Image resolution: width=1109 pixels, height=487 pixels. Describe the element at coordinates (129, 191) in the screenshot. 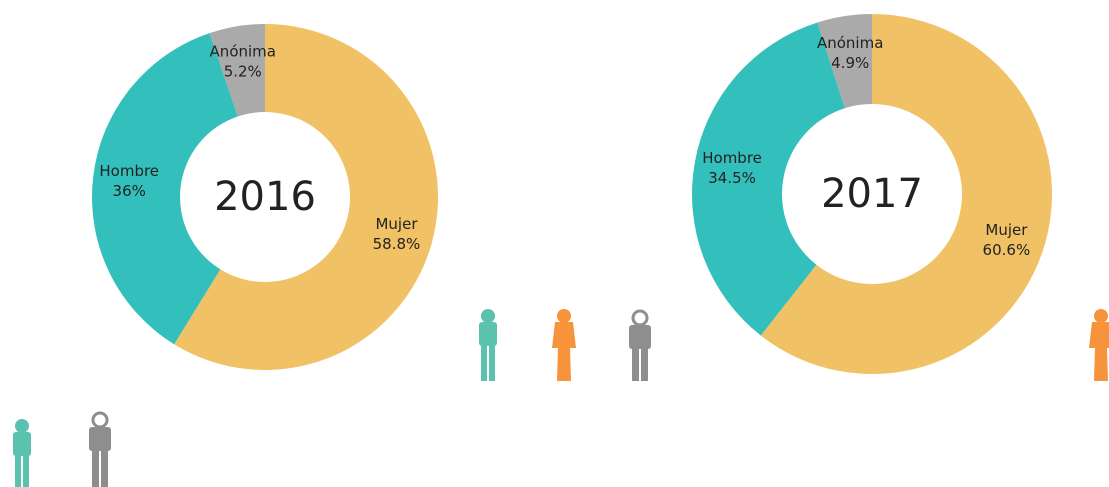

I see `value-label: 36%` at that location.